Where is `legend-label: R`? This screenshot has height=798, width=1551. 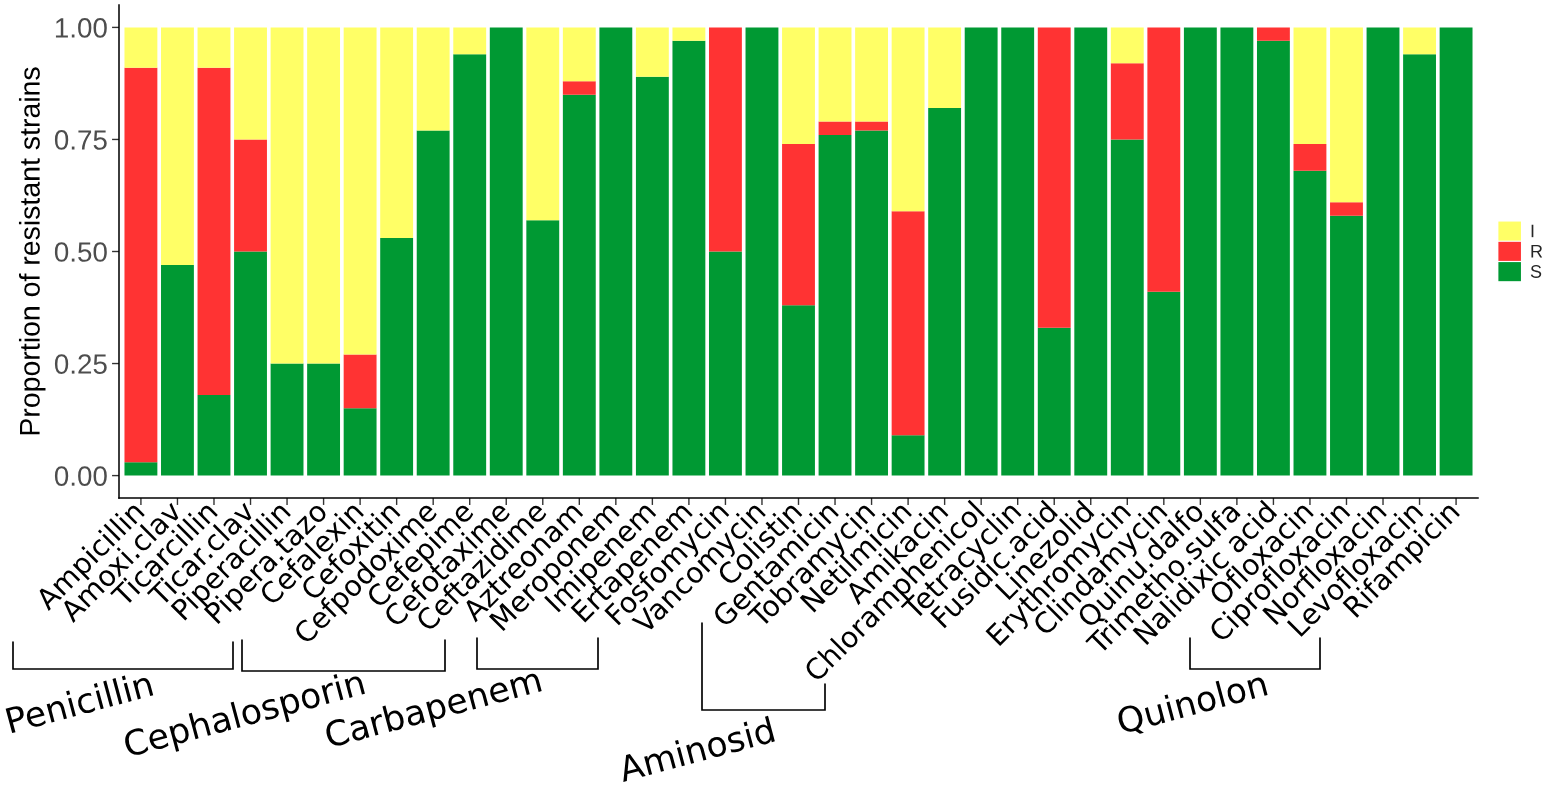 legend-label: R is located at coordinates (1537, 251).